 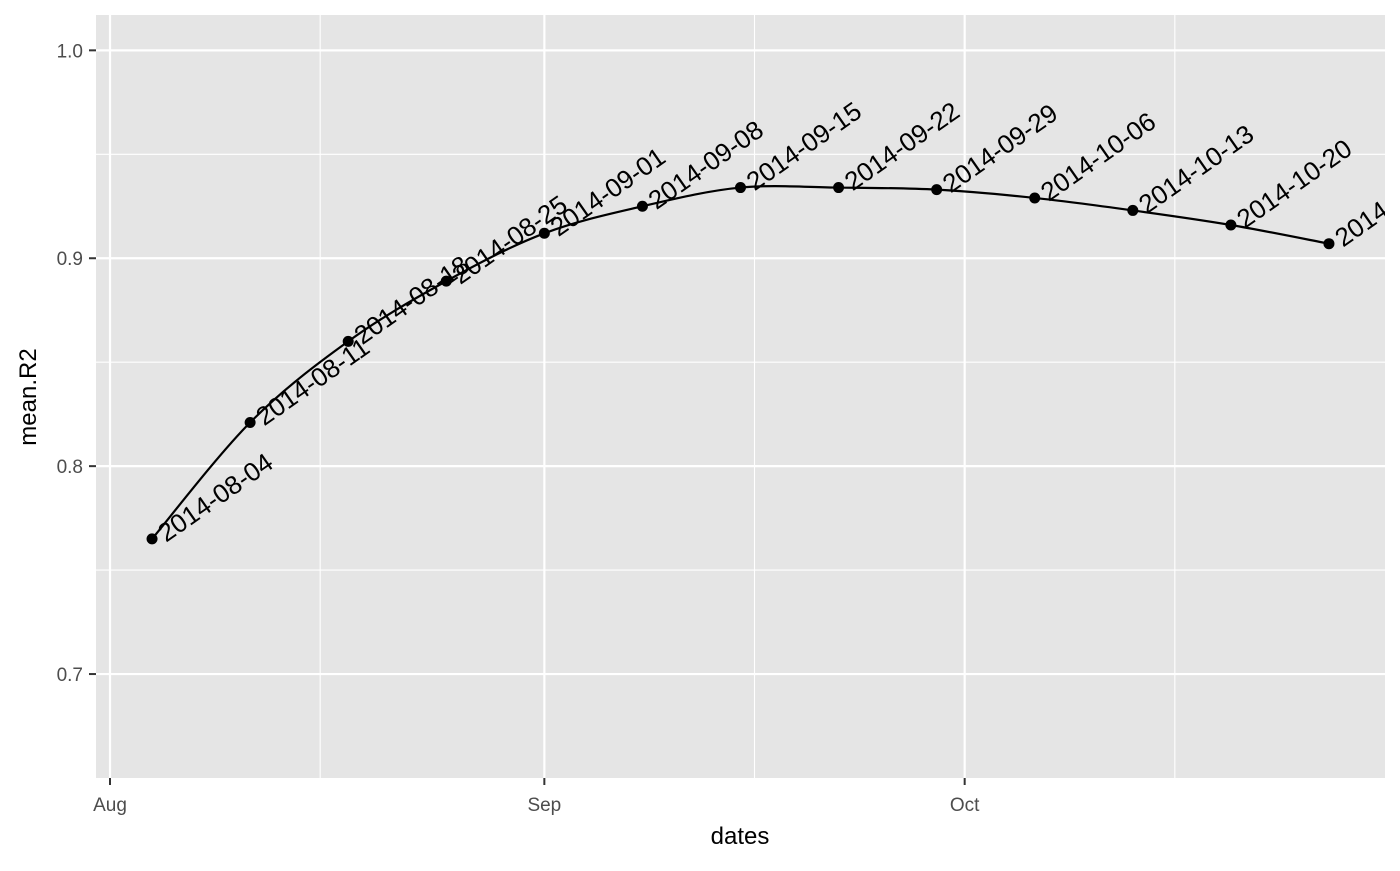 I want to click on y-axis-title: mean.R2, so click(x=28, y=396).